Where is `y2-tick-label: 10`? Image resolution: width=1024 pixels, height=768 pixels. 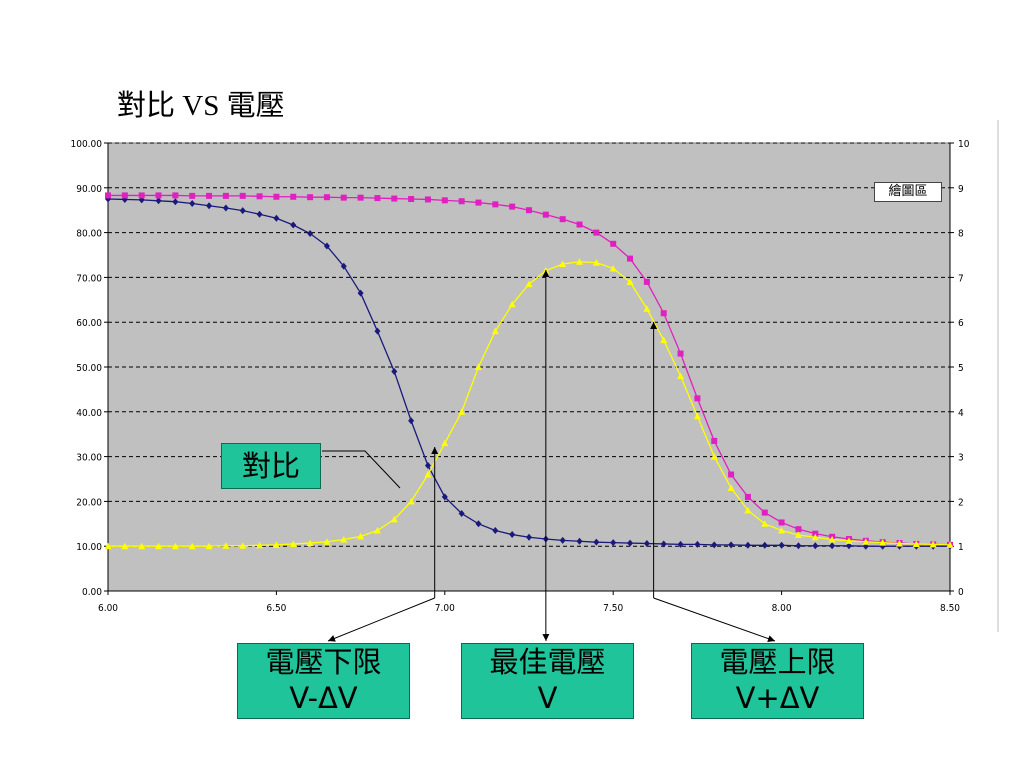 y2-tick-label: 10 is located at coordinates (964, 144).